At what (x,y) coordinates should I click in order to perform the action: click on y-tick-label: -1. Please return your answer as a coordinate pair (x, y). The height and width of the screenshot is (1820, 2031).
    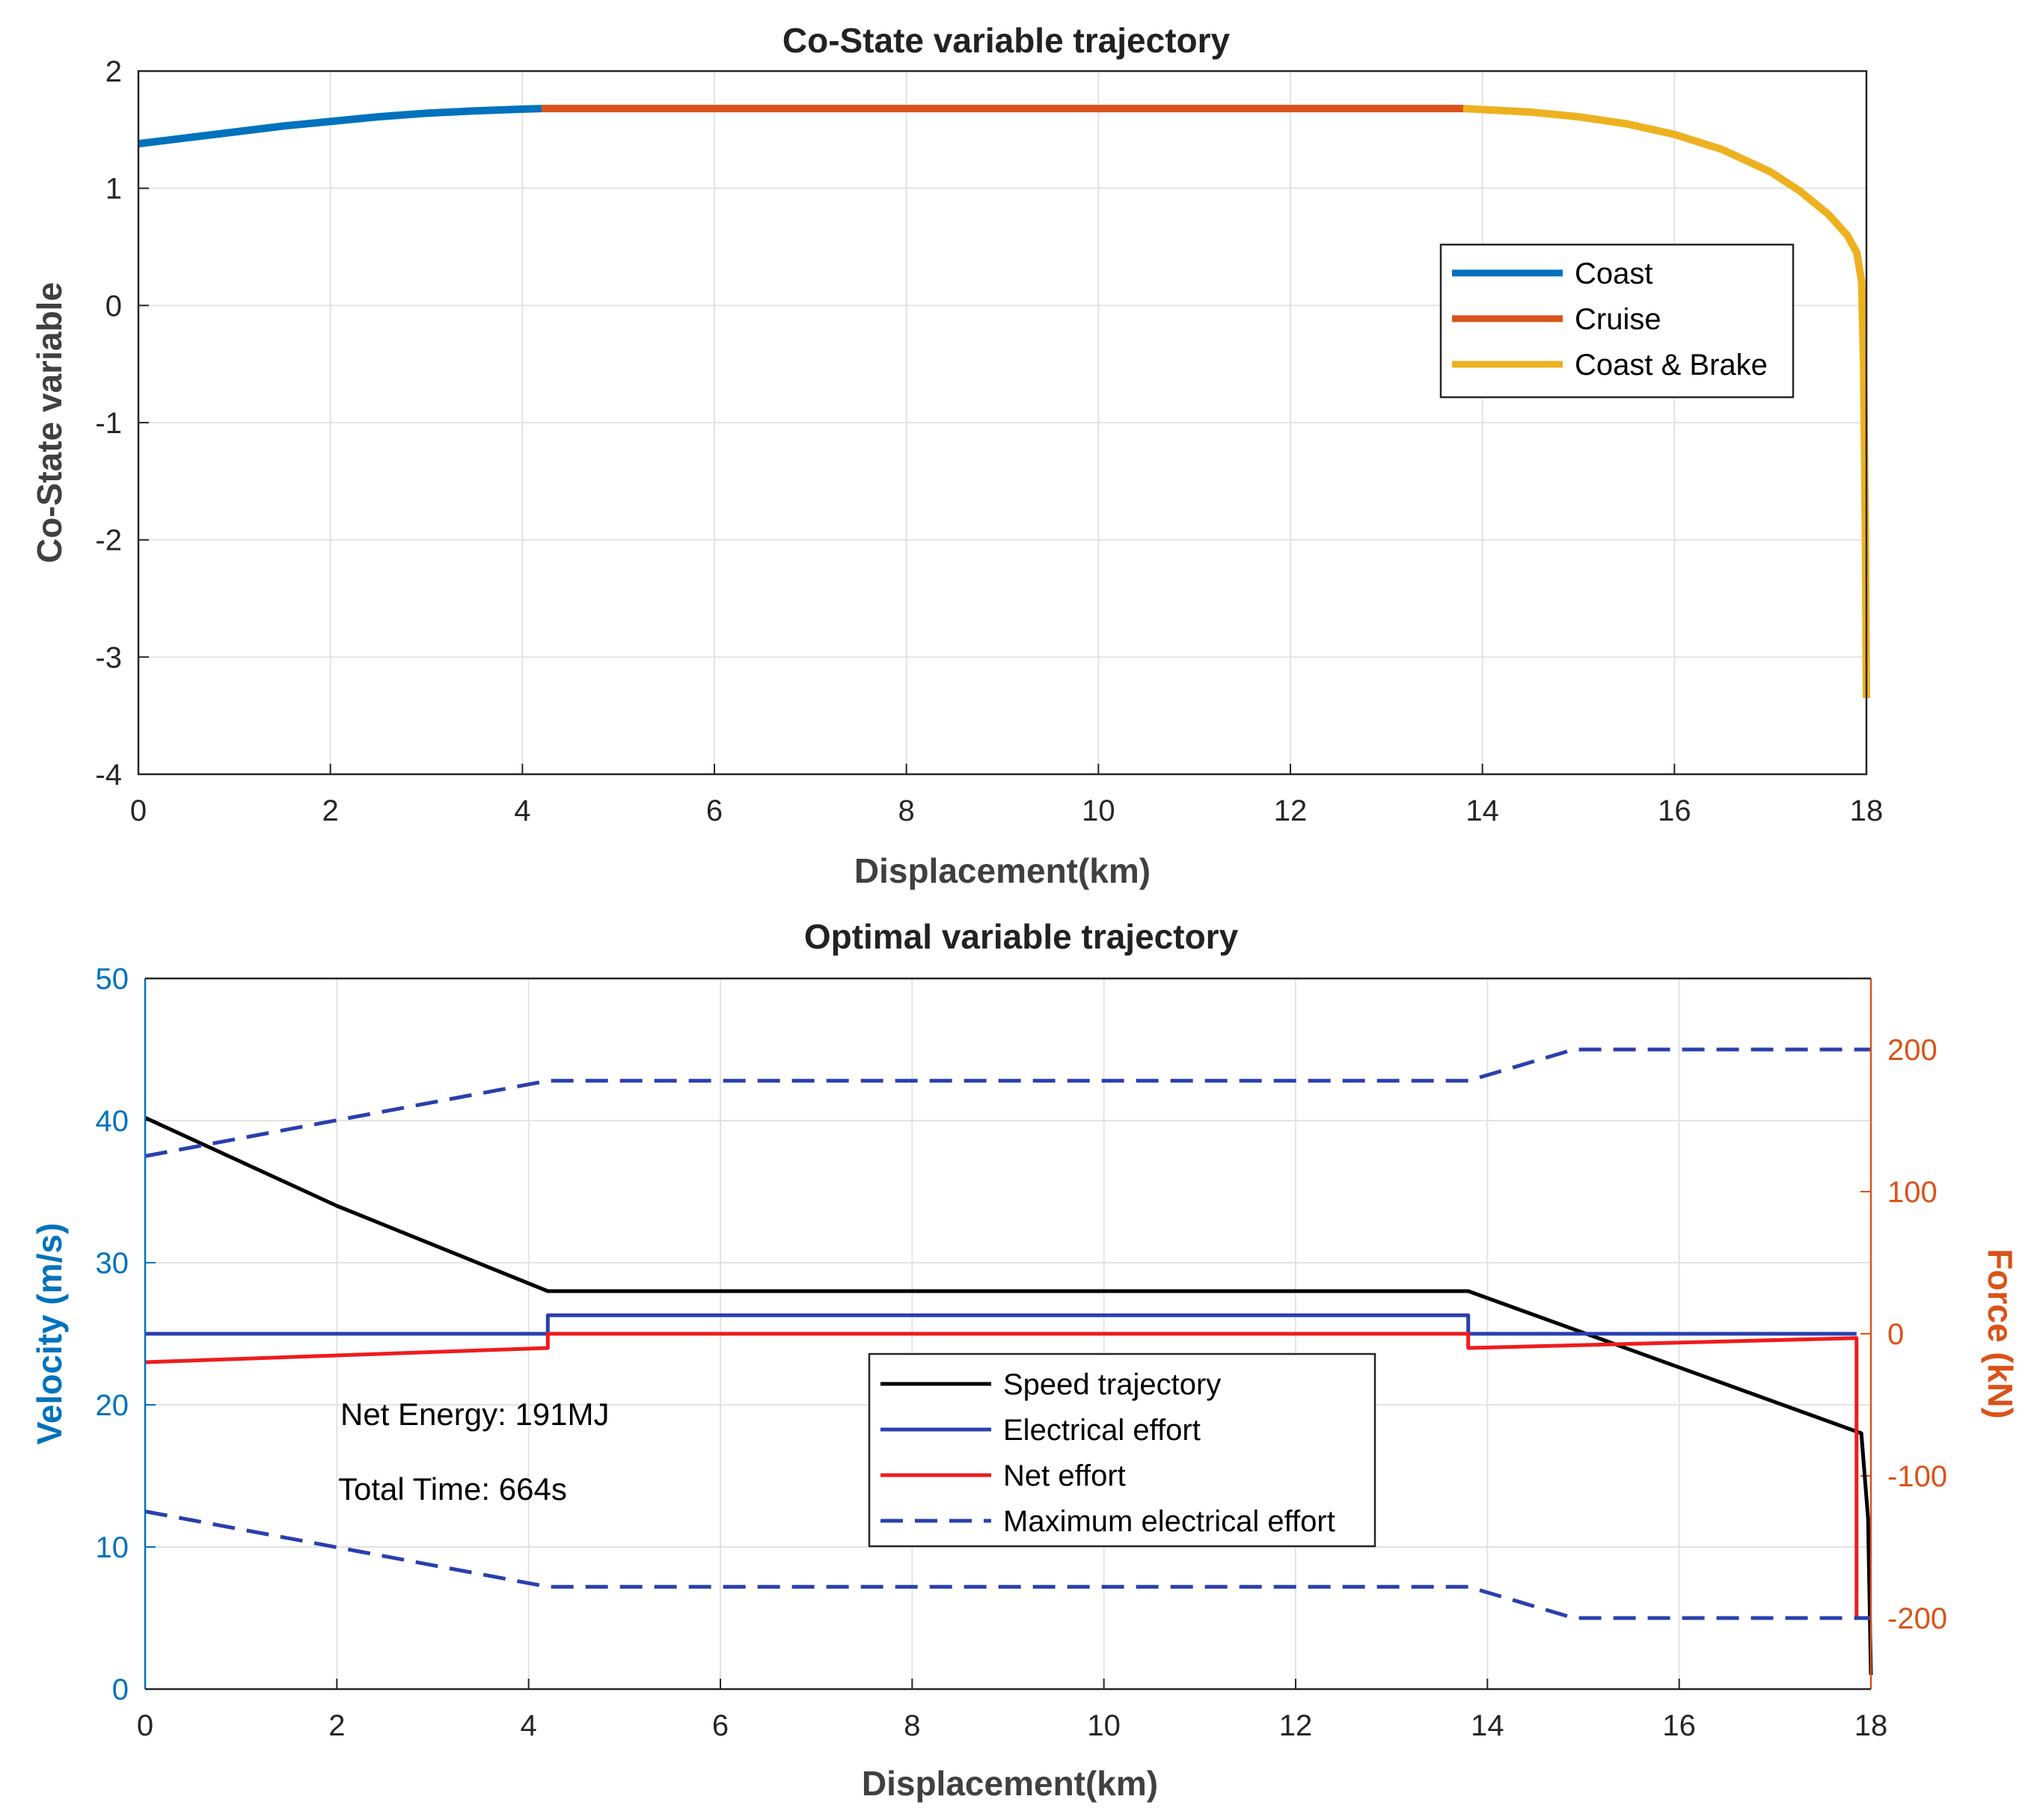
    Looking at the image, I should click on (108, 424).